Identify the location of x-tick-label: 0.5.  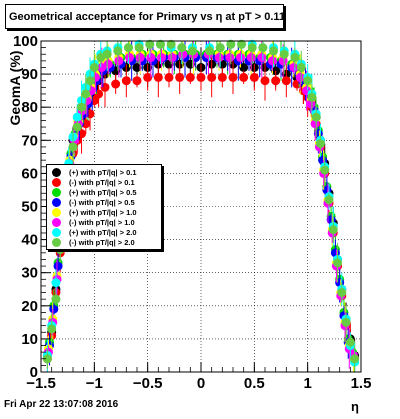
(254, 383).